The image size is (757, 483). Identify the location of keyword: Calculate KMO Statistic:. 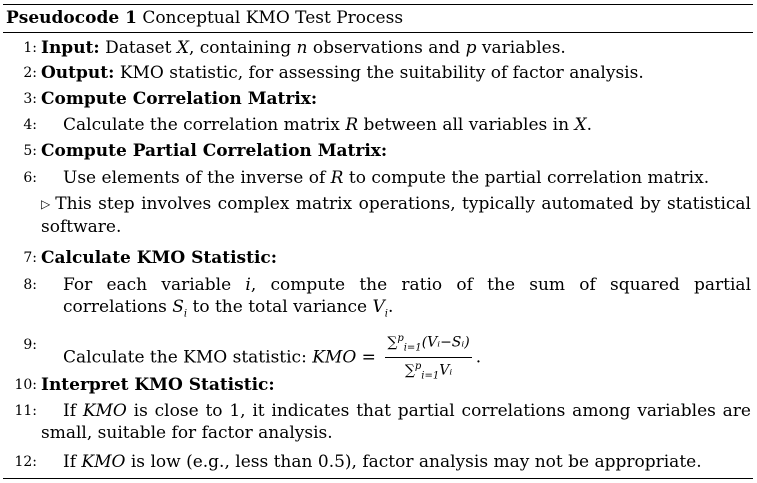
(159, 258).